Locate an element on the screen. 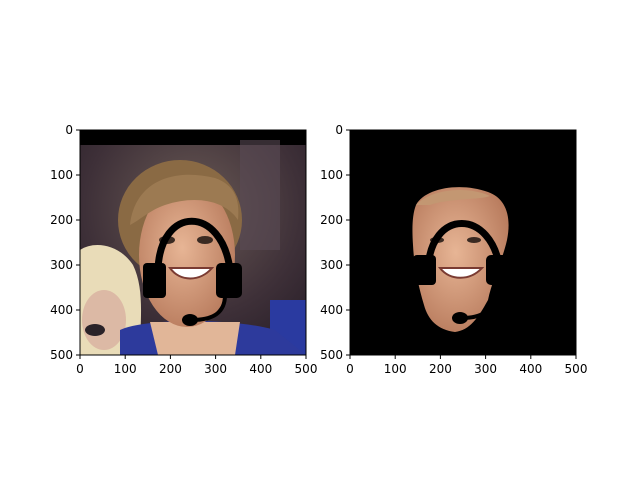  right-x-tick-label: 0 is located at coordinates (350, 369).